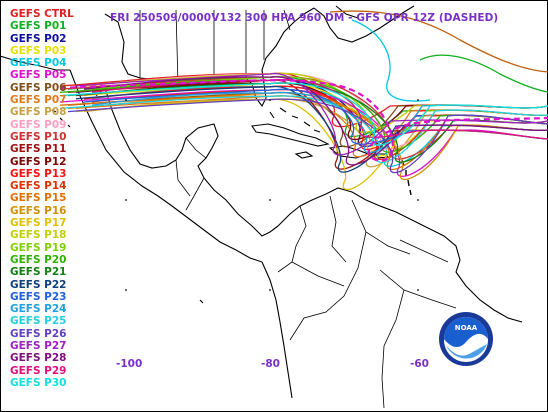 The height and width of the screenshot is (412, 548). What do you see at coordinates (38, 333) in the screenshot?
I see `legend-item-gefs-p26: GEFS P26` at bounding box center [38, 333].